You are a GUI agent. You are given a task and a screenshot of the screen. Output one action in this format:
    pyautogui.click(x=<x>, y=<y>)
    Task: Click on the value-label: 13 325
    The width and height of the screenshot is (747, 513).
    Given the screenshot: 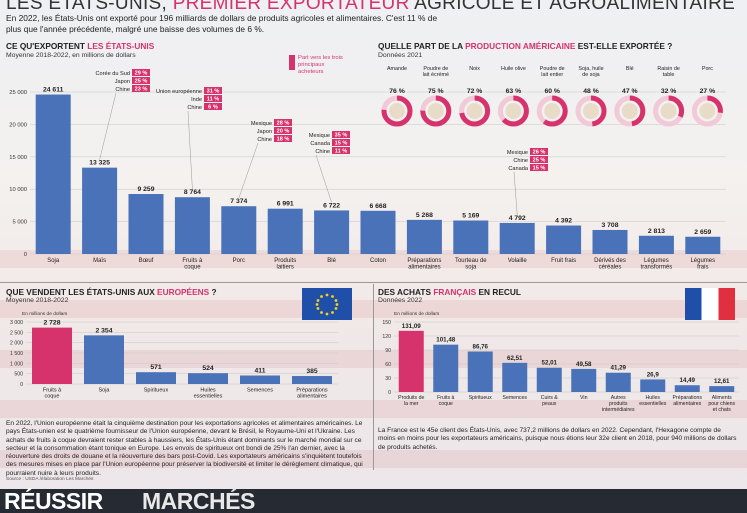 What is the action you would take?
    pyautogui.click(x=99, y=163)
    